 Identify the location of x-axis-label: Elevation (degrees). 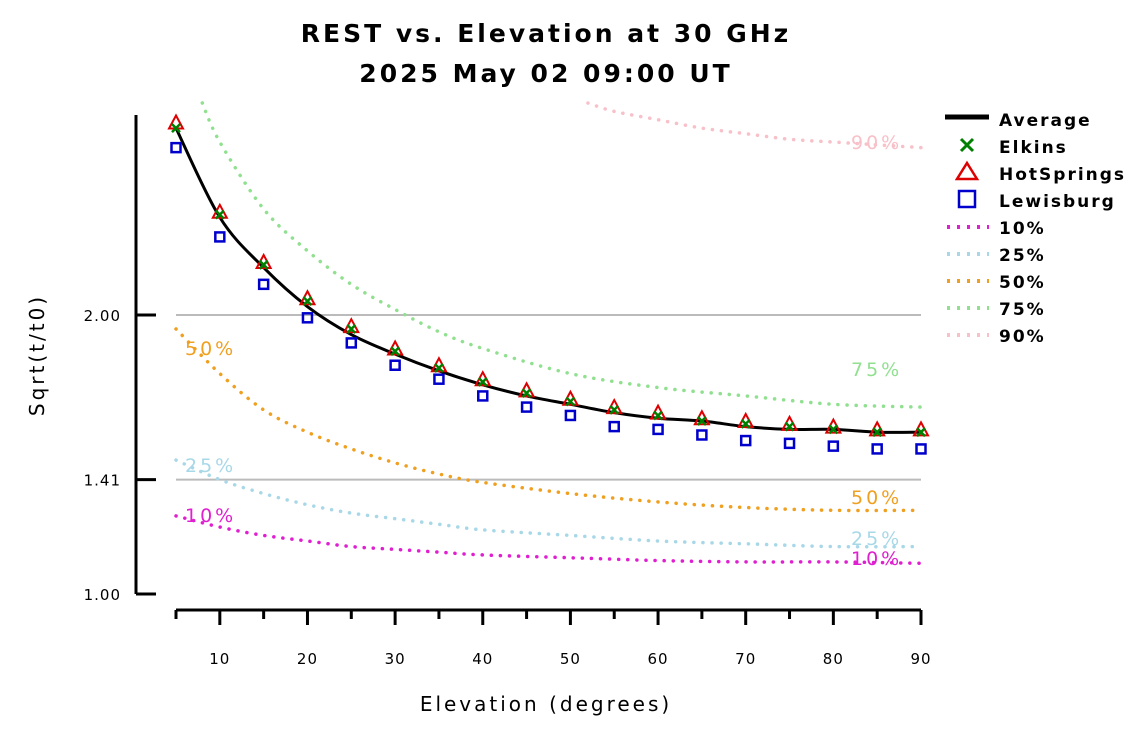
(546, 704).